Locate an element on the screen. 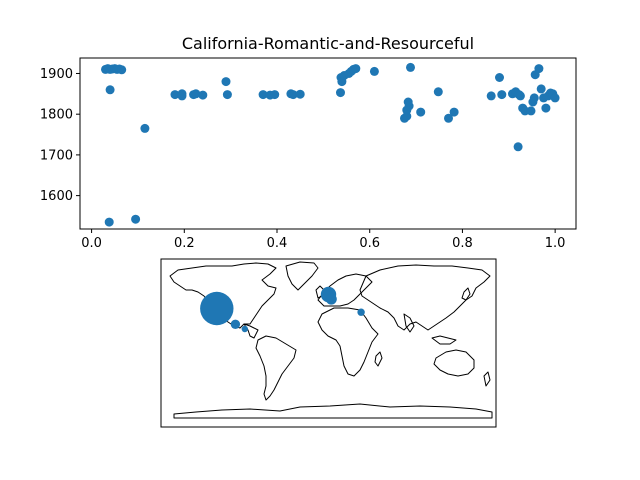 The width and height of the screenshot is (640, 480). indonesia-coastline is located at coordinates (444, 340).